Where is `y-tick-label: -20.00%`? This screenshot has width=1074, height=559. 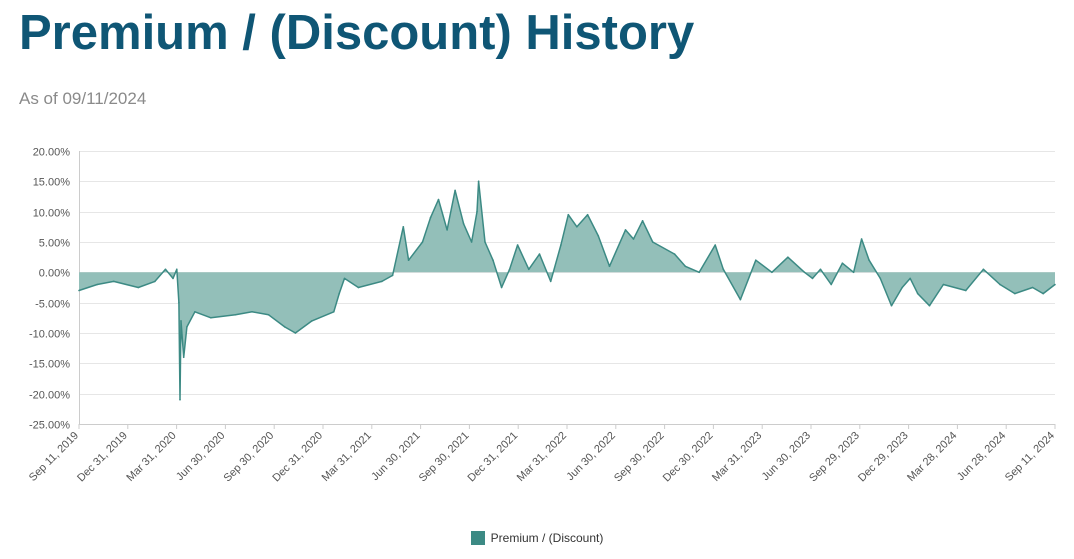
y-tick-label: -20.00% is located at coordinates (49, 396).